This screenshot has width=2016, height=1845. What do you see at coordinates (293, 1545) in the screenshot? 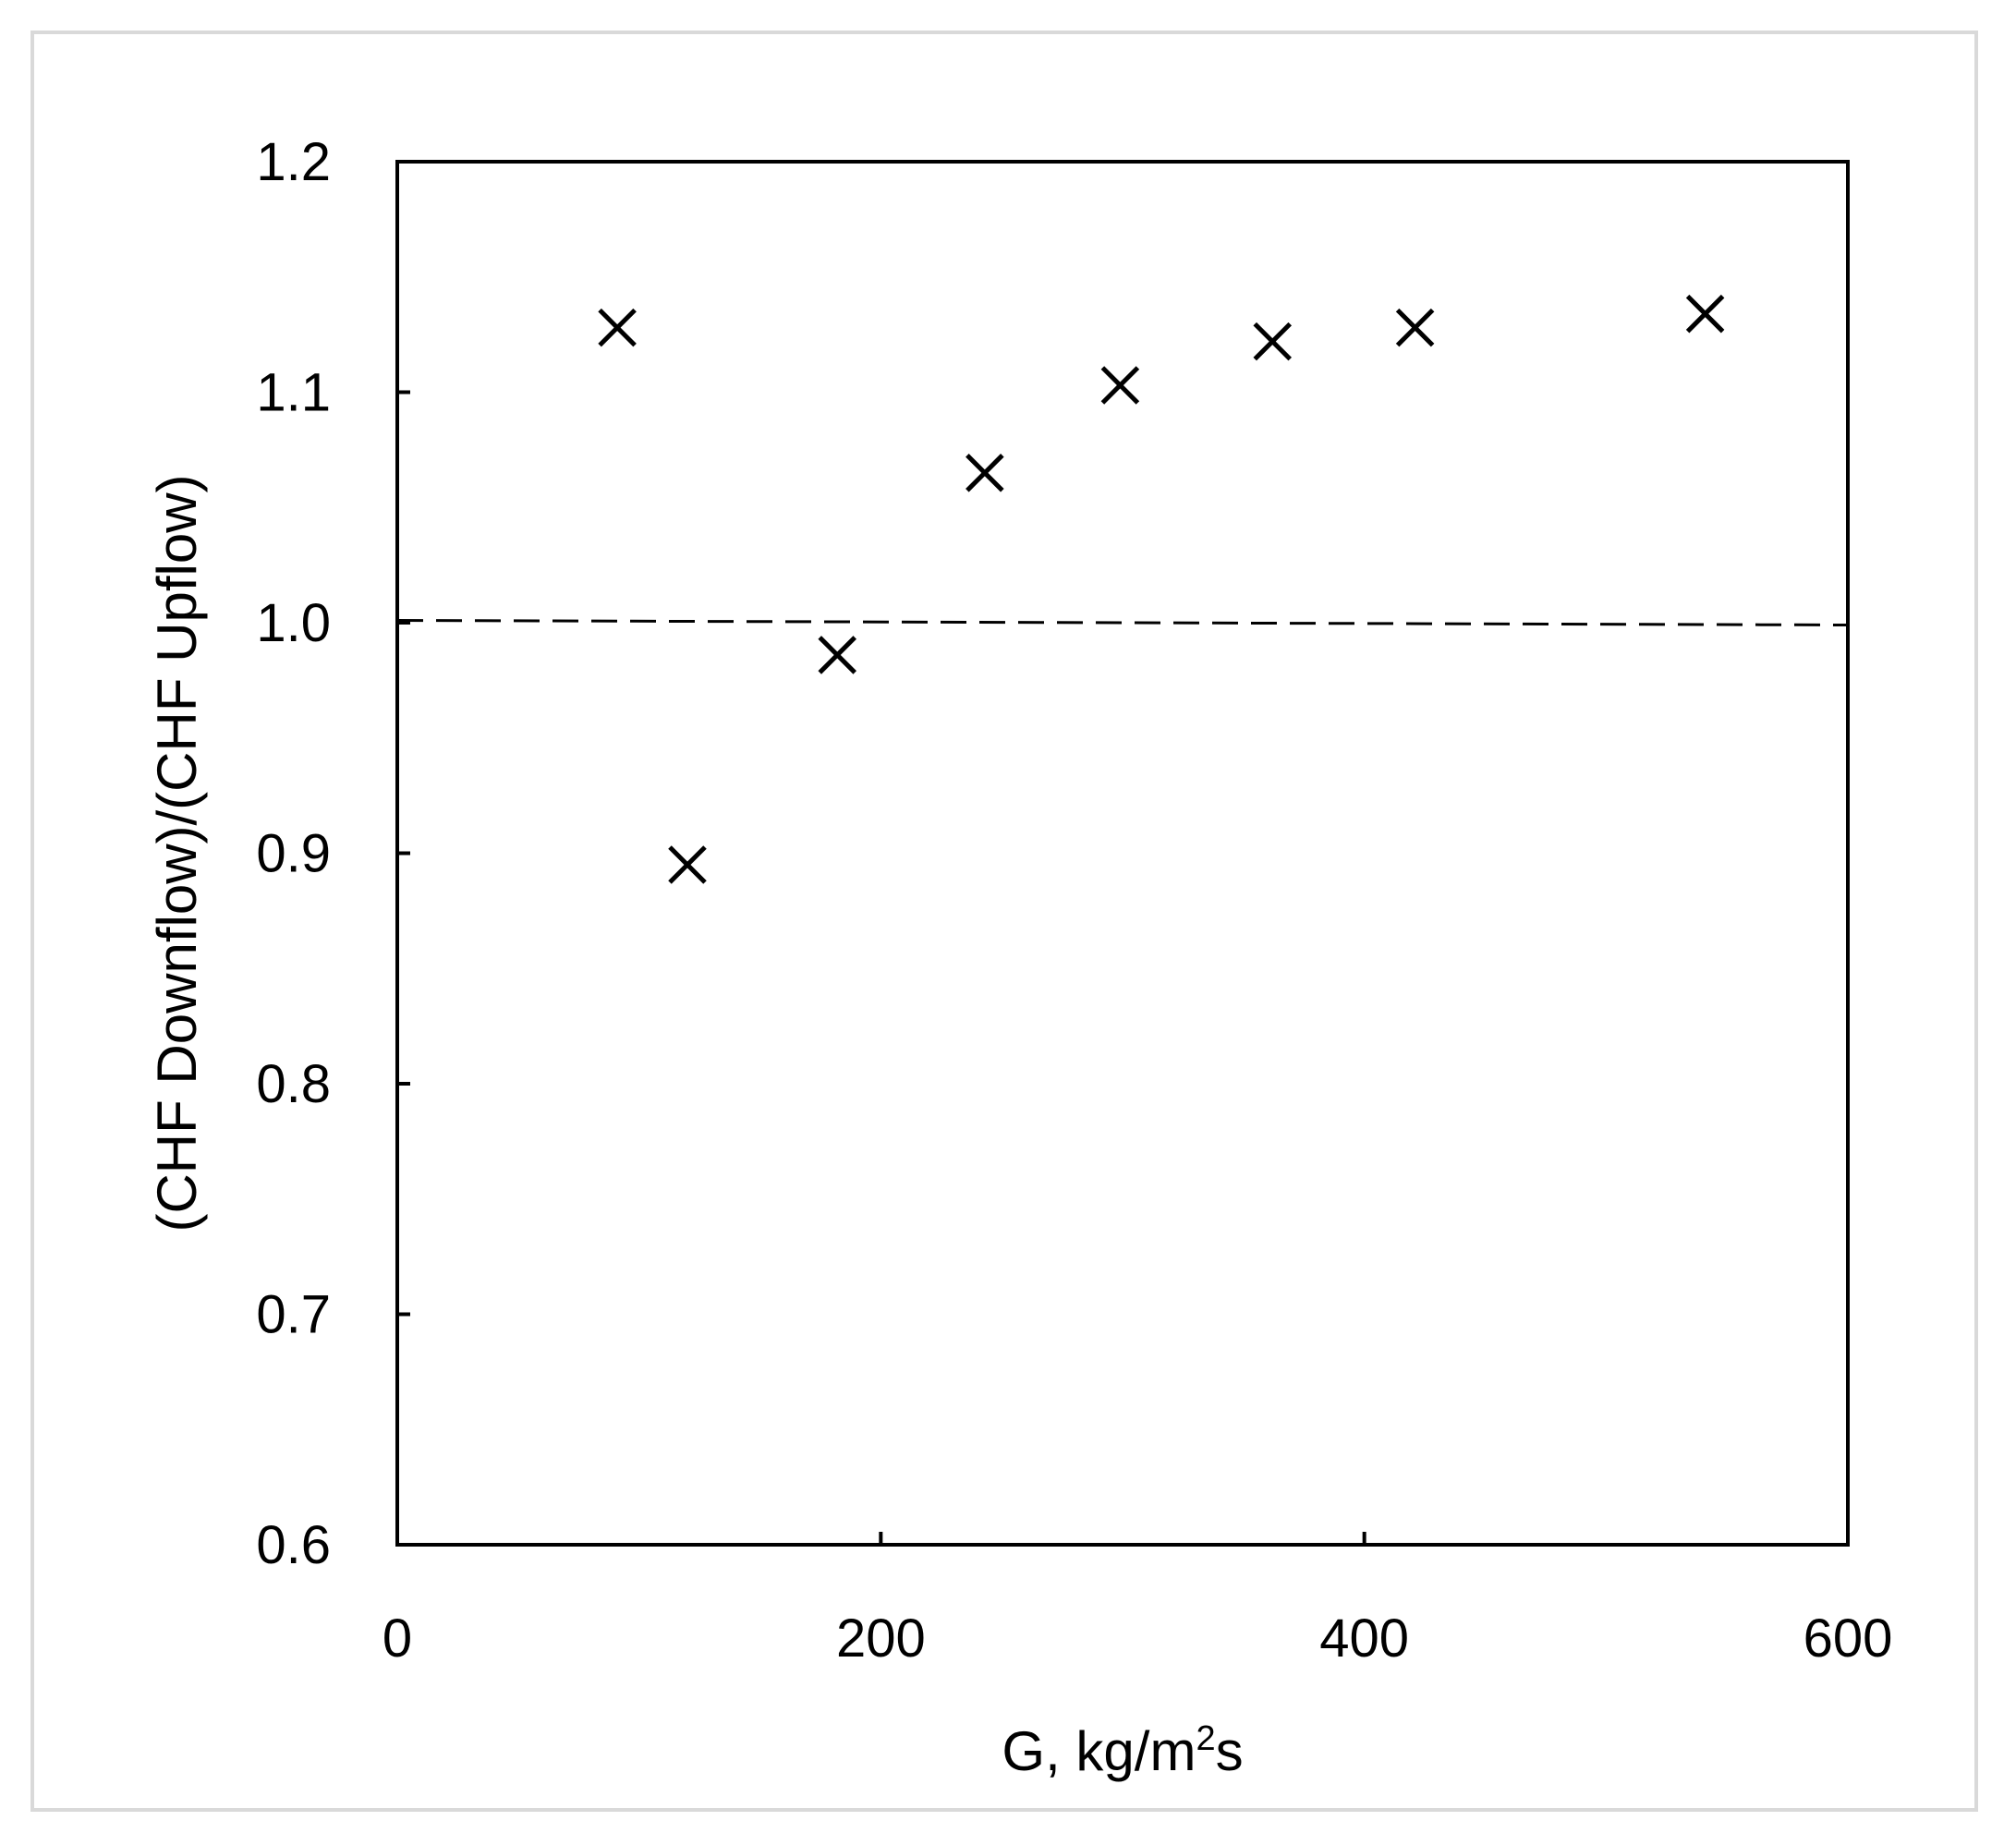
I see `y-tick-label: 0.6` at bounding box center [293, 1545].